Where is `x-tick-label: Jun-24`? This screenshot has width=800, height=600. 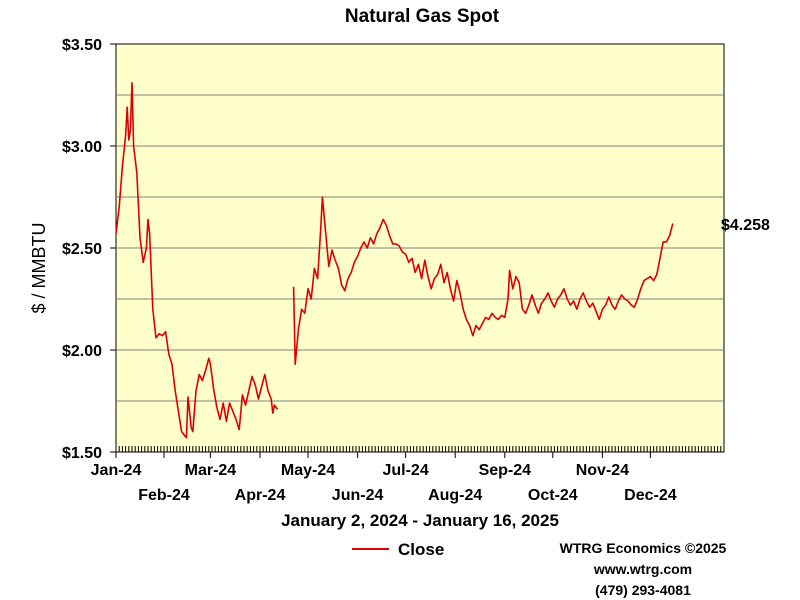
x-tick-label: Jun-24 is located at coordinates (358, 495).